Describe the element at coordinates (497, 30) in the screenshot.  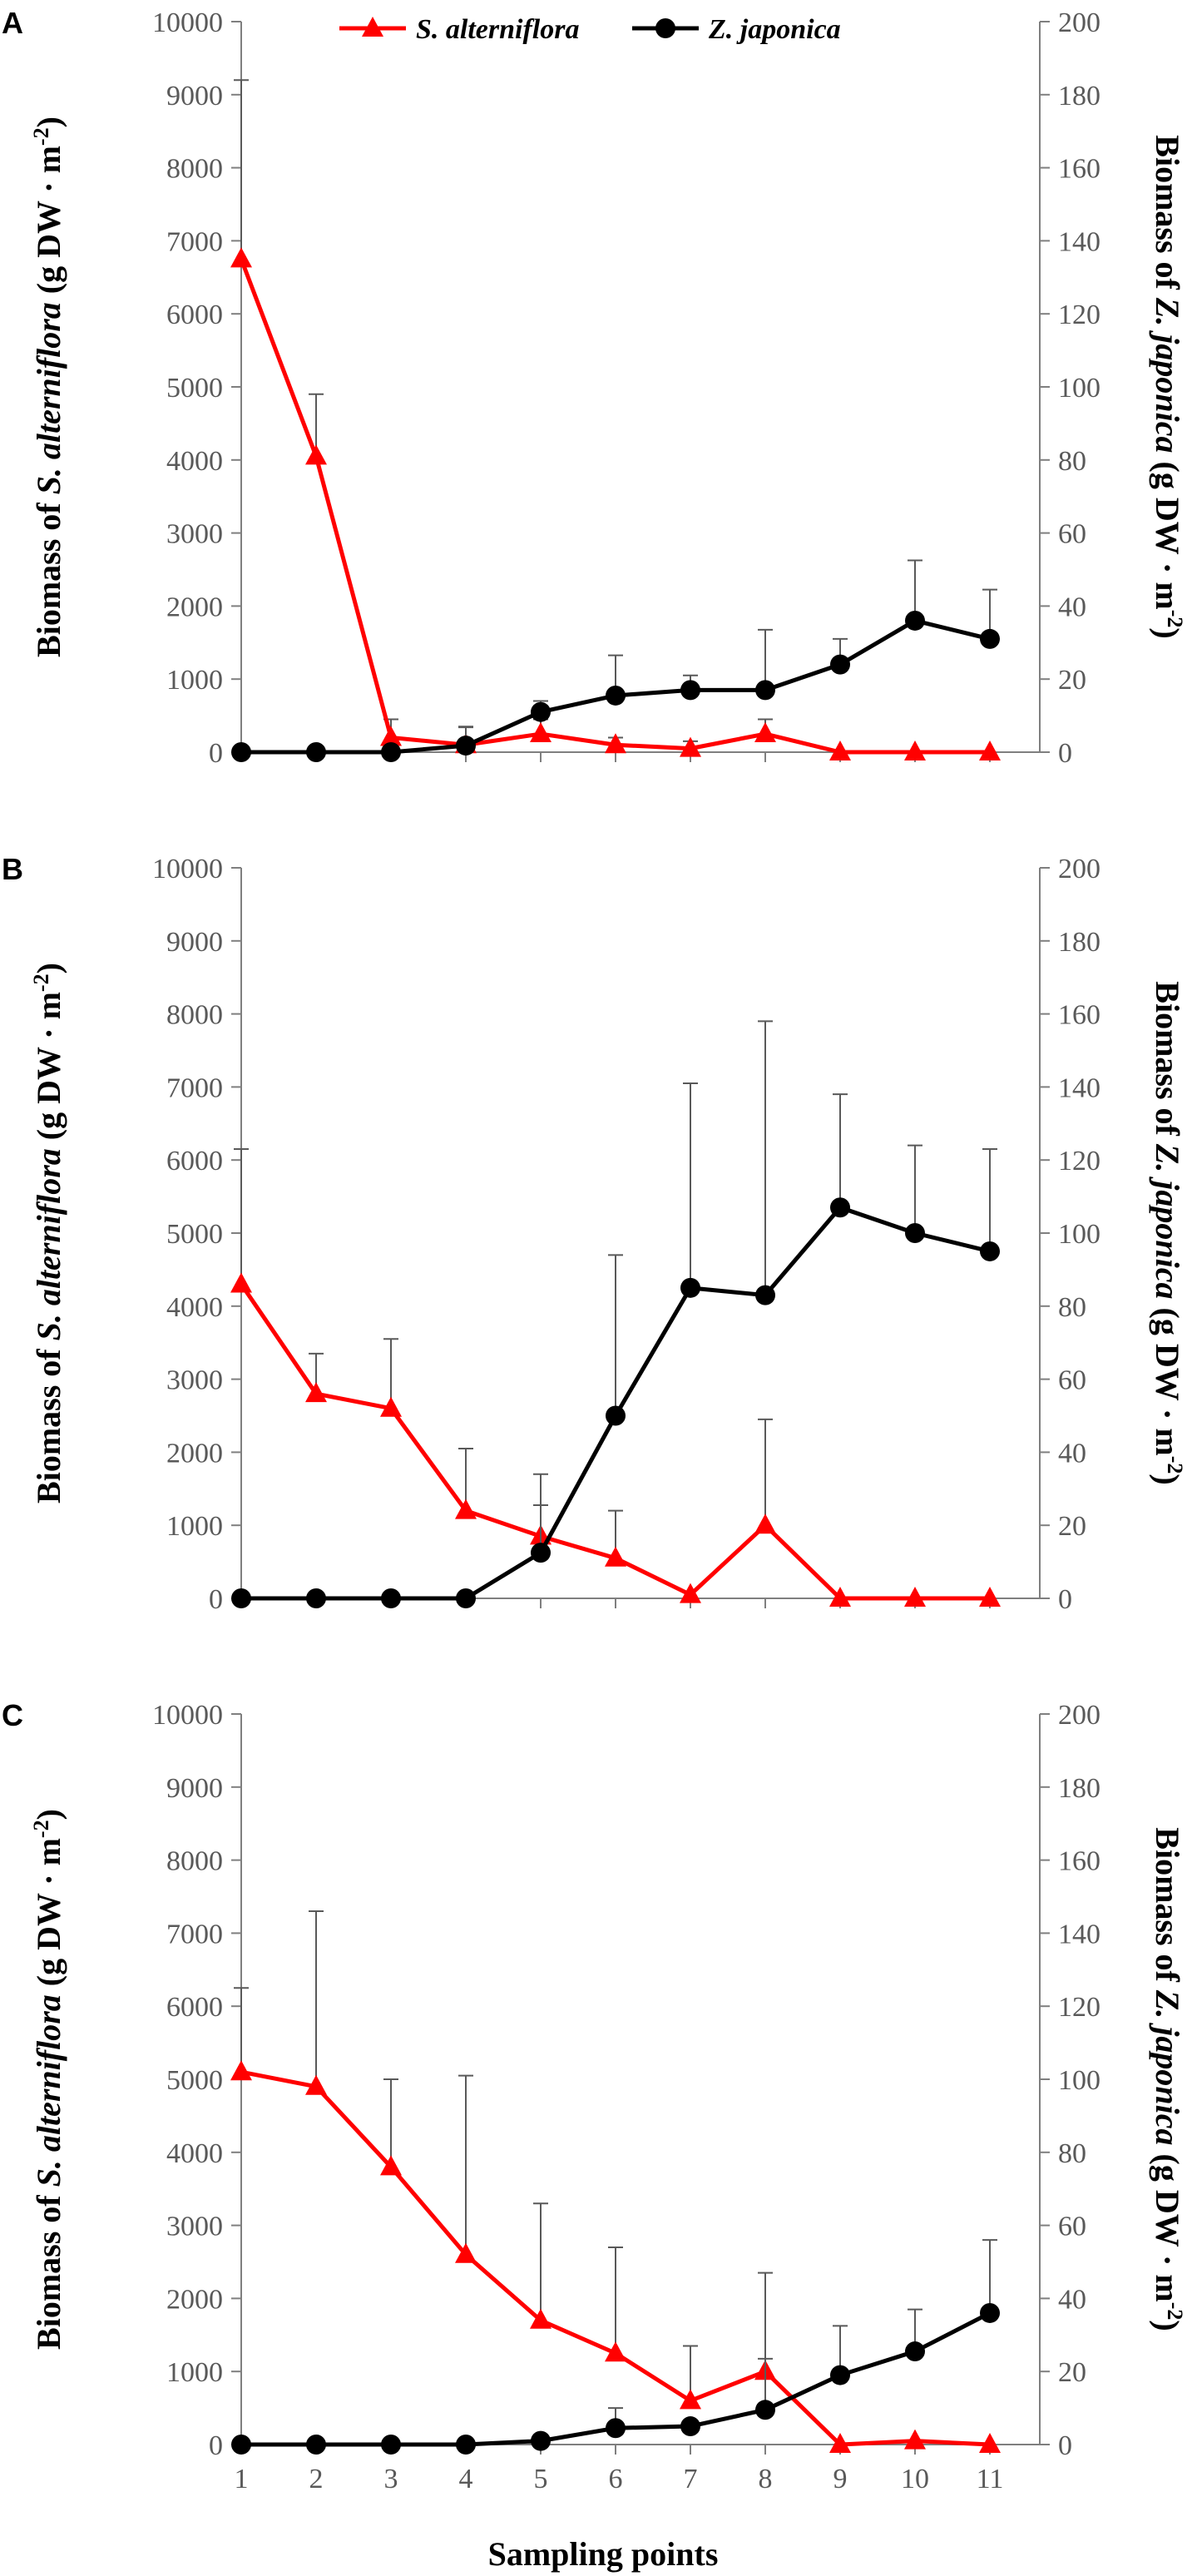
I see `legend-label: S. alterniflora` at that location.